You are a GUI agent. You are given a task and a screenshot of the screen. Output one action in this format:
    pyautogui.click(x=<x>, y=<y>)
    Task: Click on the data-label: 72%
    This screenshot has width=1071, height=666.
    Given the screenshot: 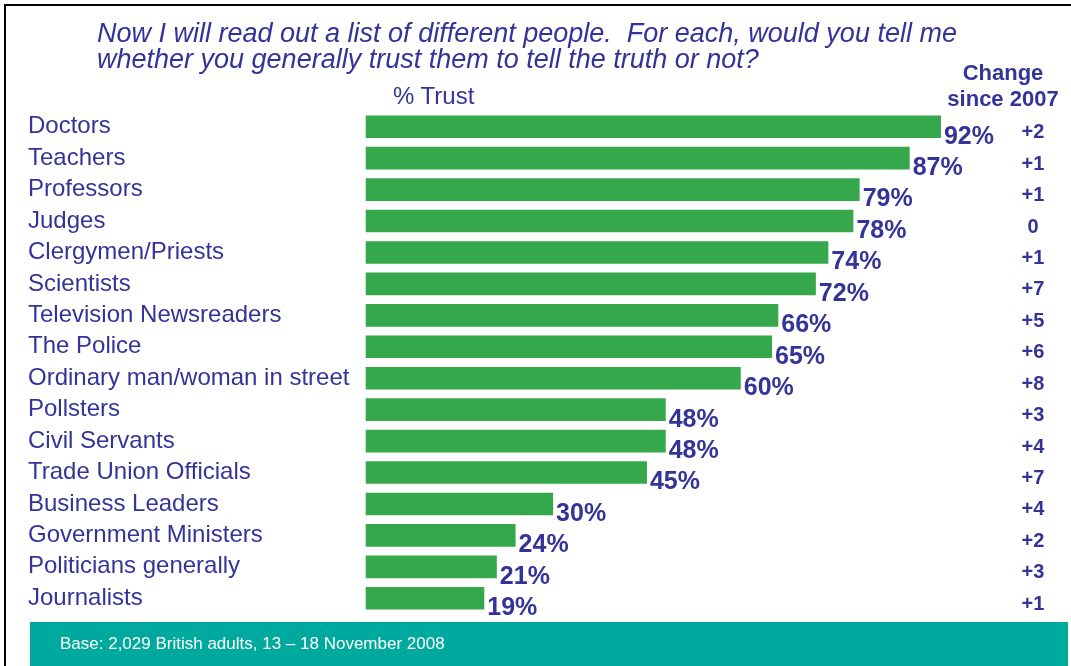 What is the action you would take?
    pyautogui.click(x=843, y=291)
    